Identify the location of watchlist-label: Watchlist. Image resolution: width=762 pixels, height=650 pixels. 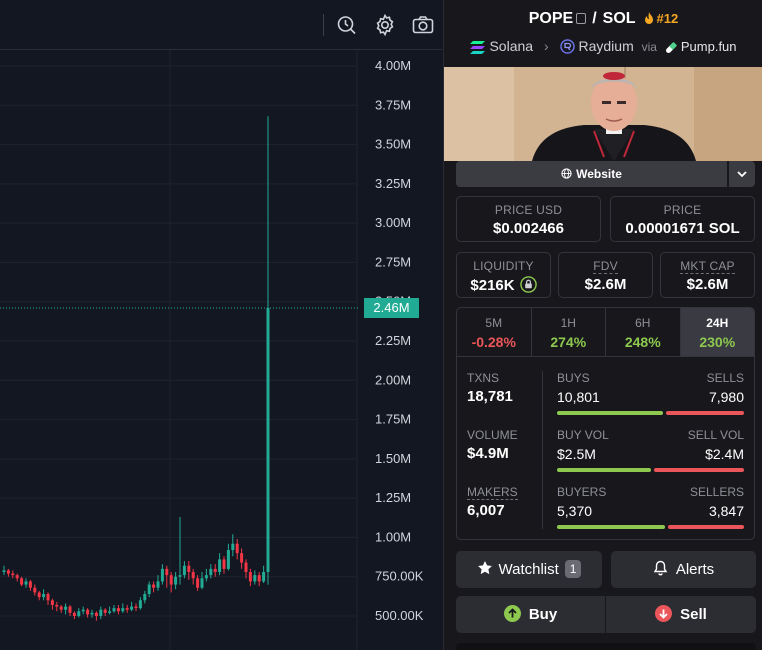
(528, 569).